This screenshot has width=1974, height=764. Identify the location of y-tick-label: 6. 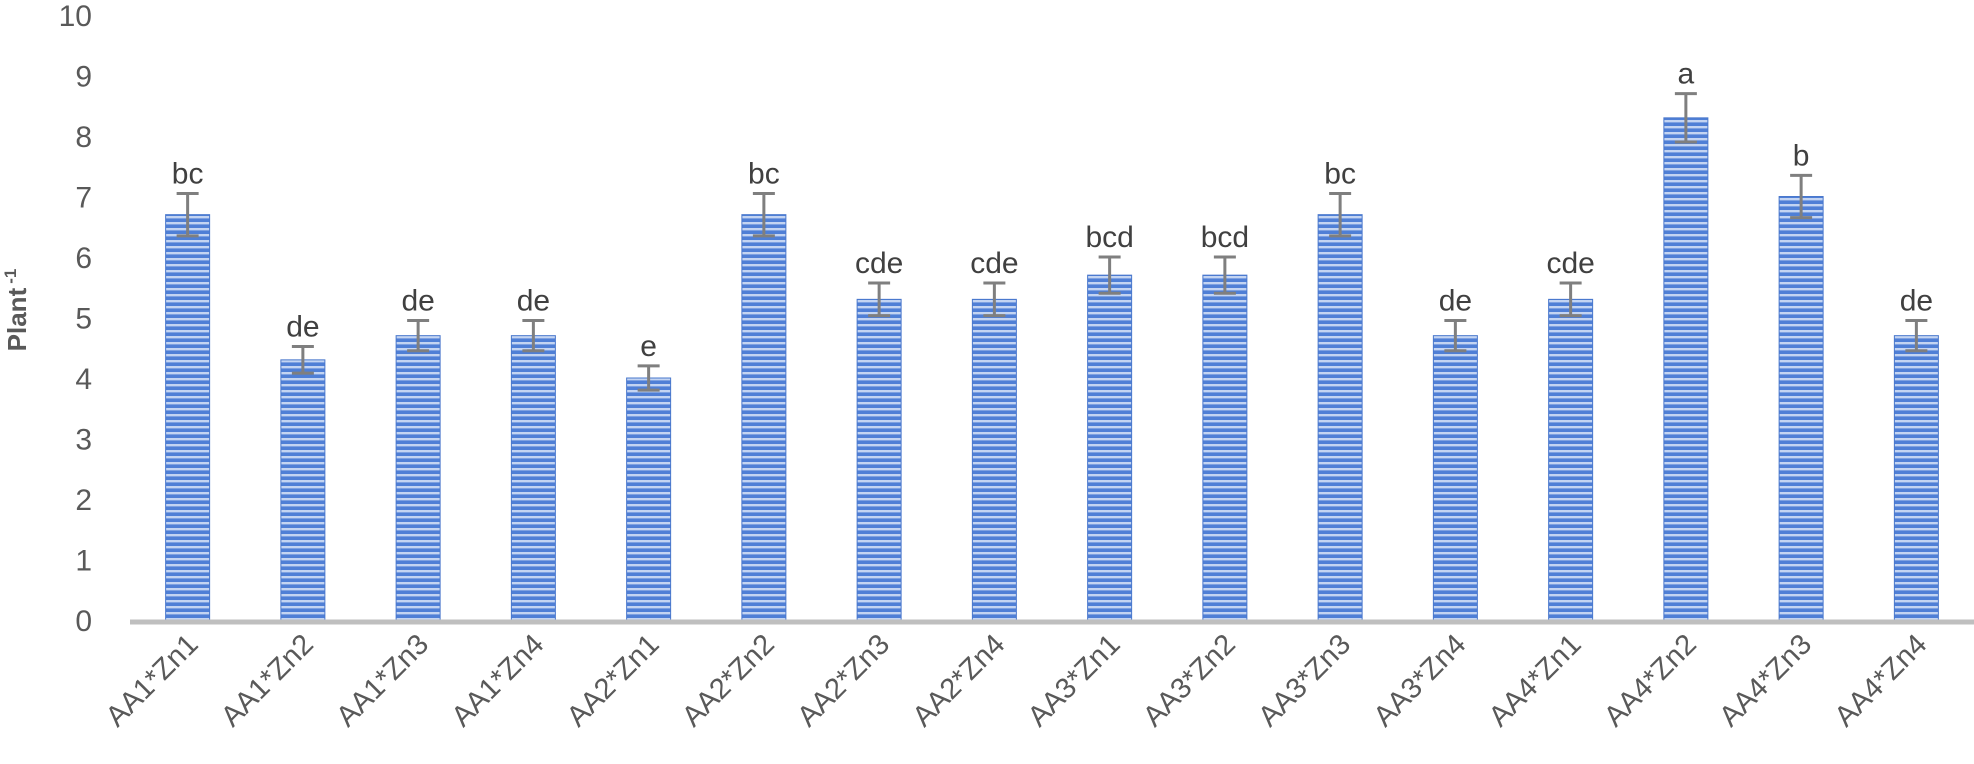
(83, 258).